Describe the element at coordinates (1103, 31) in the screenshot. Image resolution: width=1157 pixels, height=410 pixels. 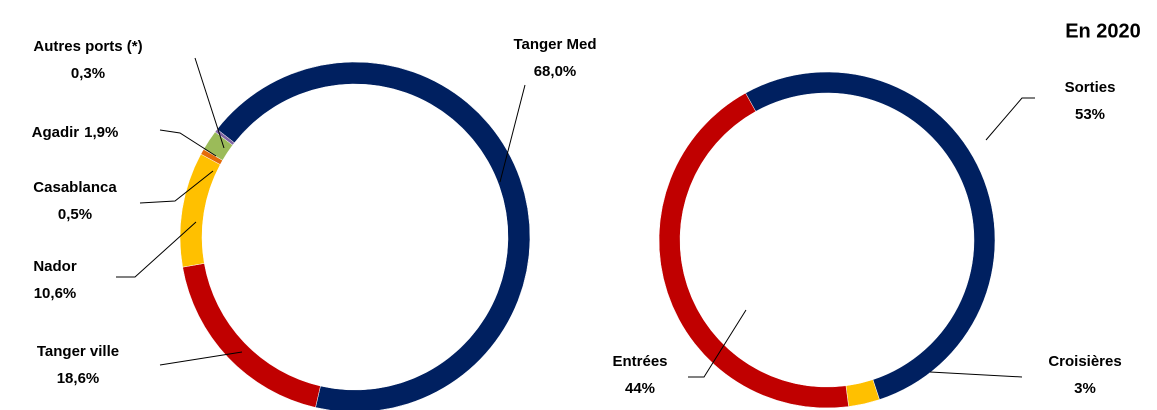
I see `chart-title: En 2020` at that location.